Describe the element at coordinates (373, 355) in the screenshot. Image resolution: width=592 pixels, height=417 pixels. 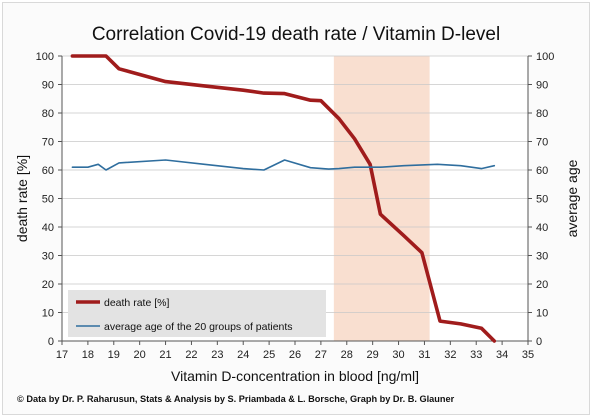
I see `x-tick-label-29: 29` at that location.